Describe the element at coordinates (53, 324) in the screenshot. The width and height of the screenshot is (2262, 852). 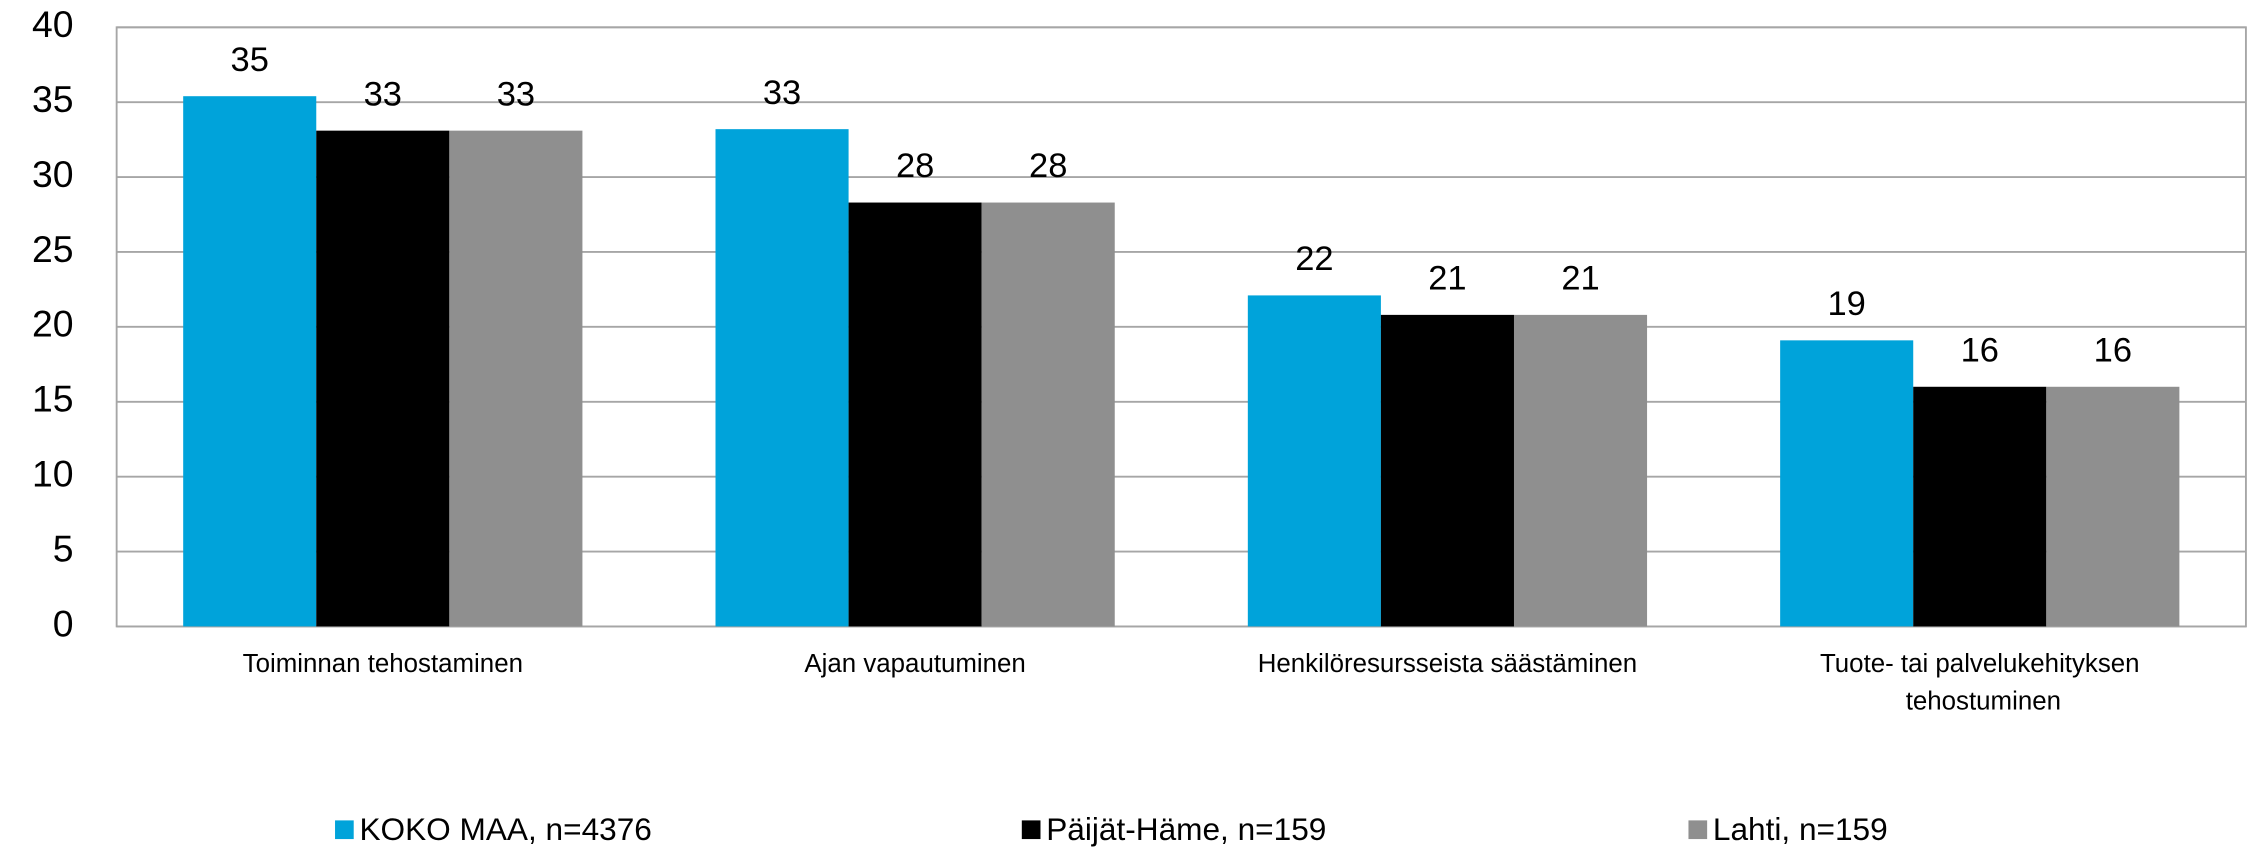
I see `y-tick-label: 20` at that location.